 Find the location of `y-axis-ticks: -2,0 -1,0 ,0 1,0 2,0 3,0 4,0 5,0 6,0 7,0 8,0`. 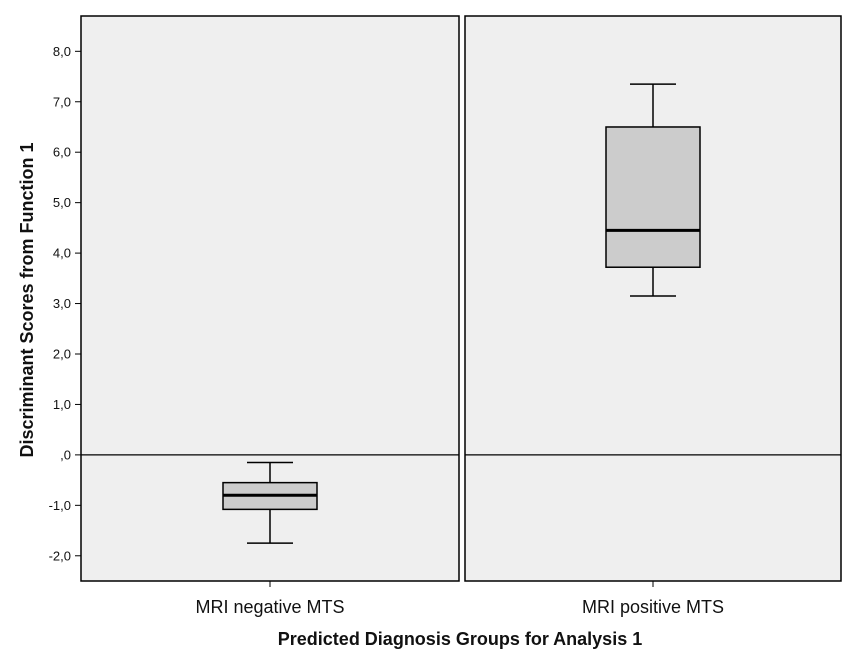

y-axis-ticks: -2,0 -1,0 ,0 1,0 2,0 3,0 4,0 5,0 6,0 7,0 8,0 is located at coordinates (65, 303).